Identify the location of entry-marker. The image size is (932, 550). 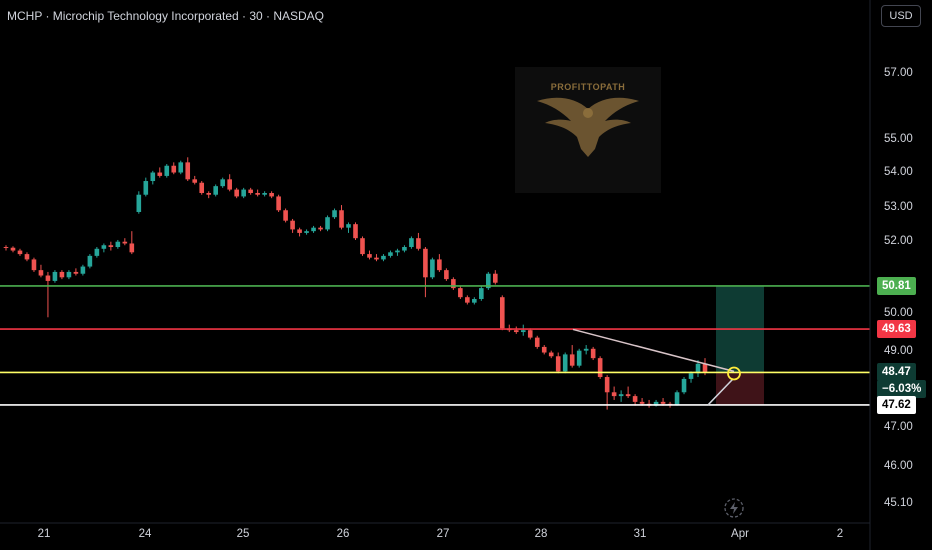
(734, 373).